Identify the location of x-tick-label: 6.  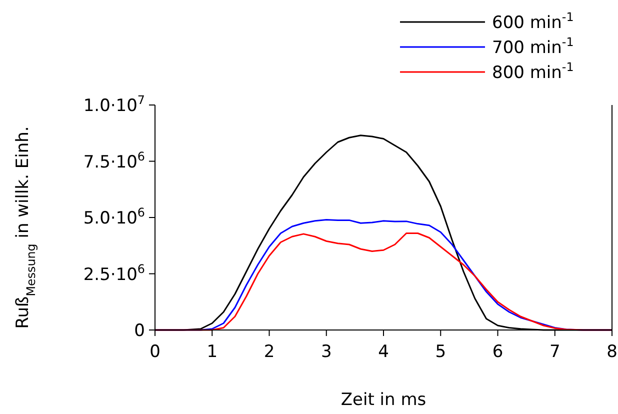
(498, 352).